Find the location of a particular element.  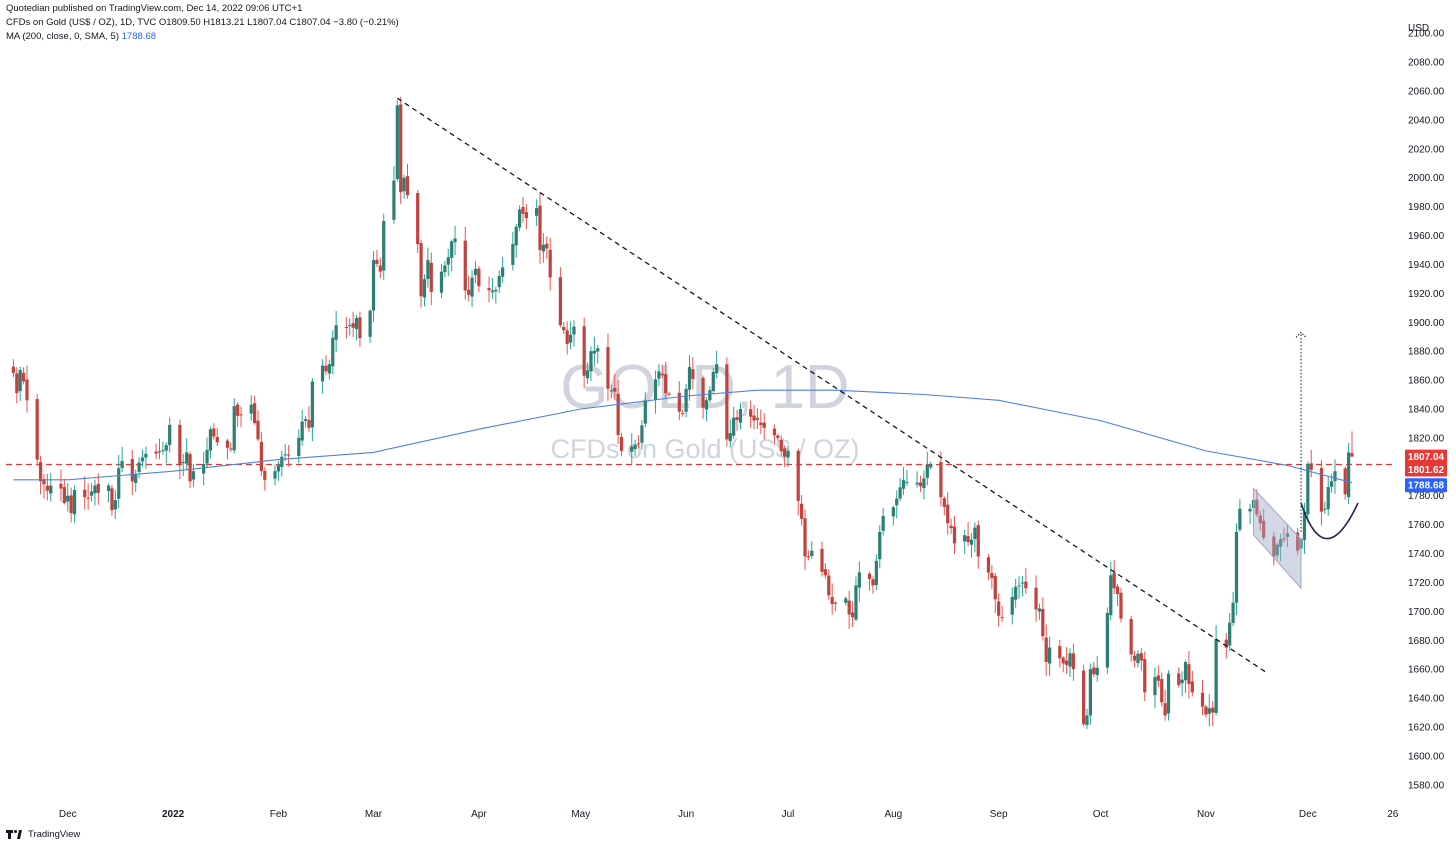

price-tick-label: 2100.00 is located at coordinates (1426, 34).